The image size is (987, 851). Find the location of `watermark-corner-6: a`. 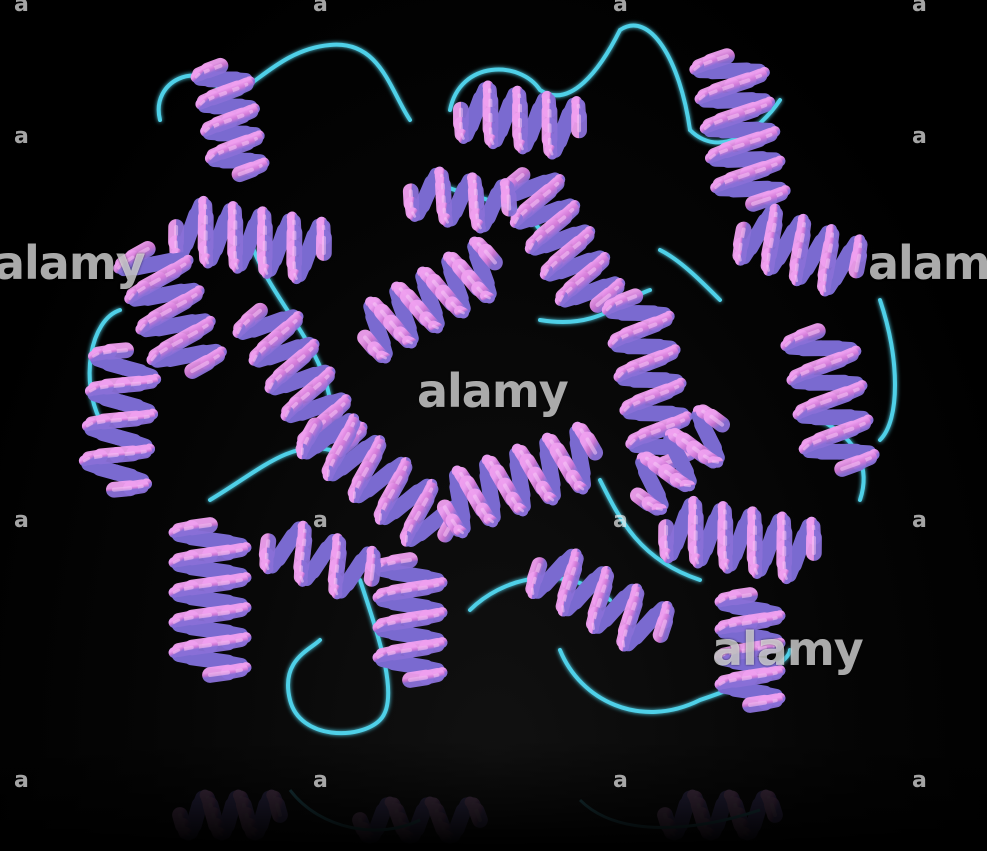

watermark-corner-6: a is located at coordinates (919, 136).